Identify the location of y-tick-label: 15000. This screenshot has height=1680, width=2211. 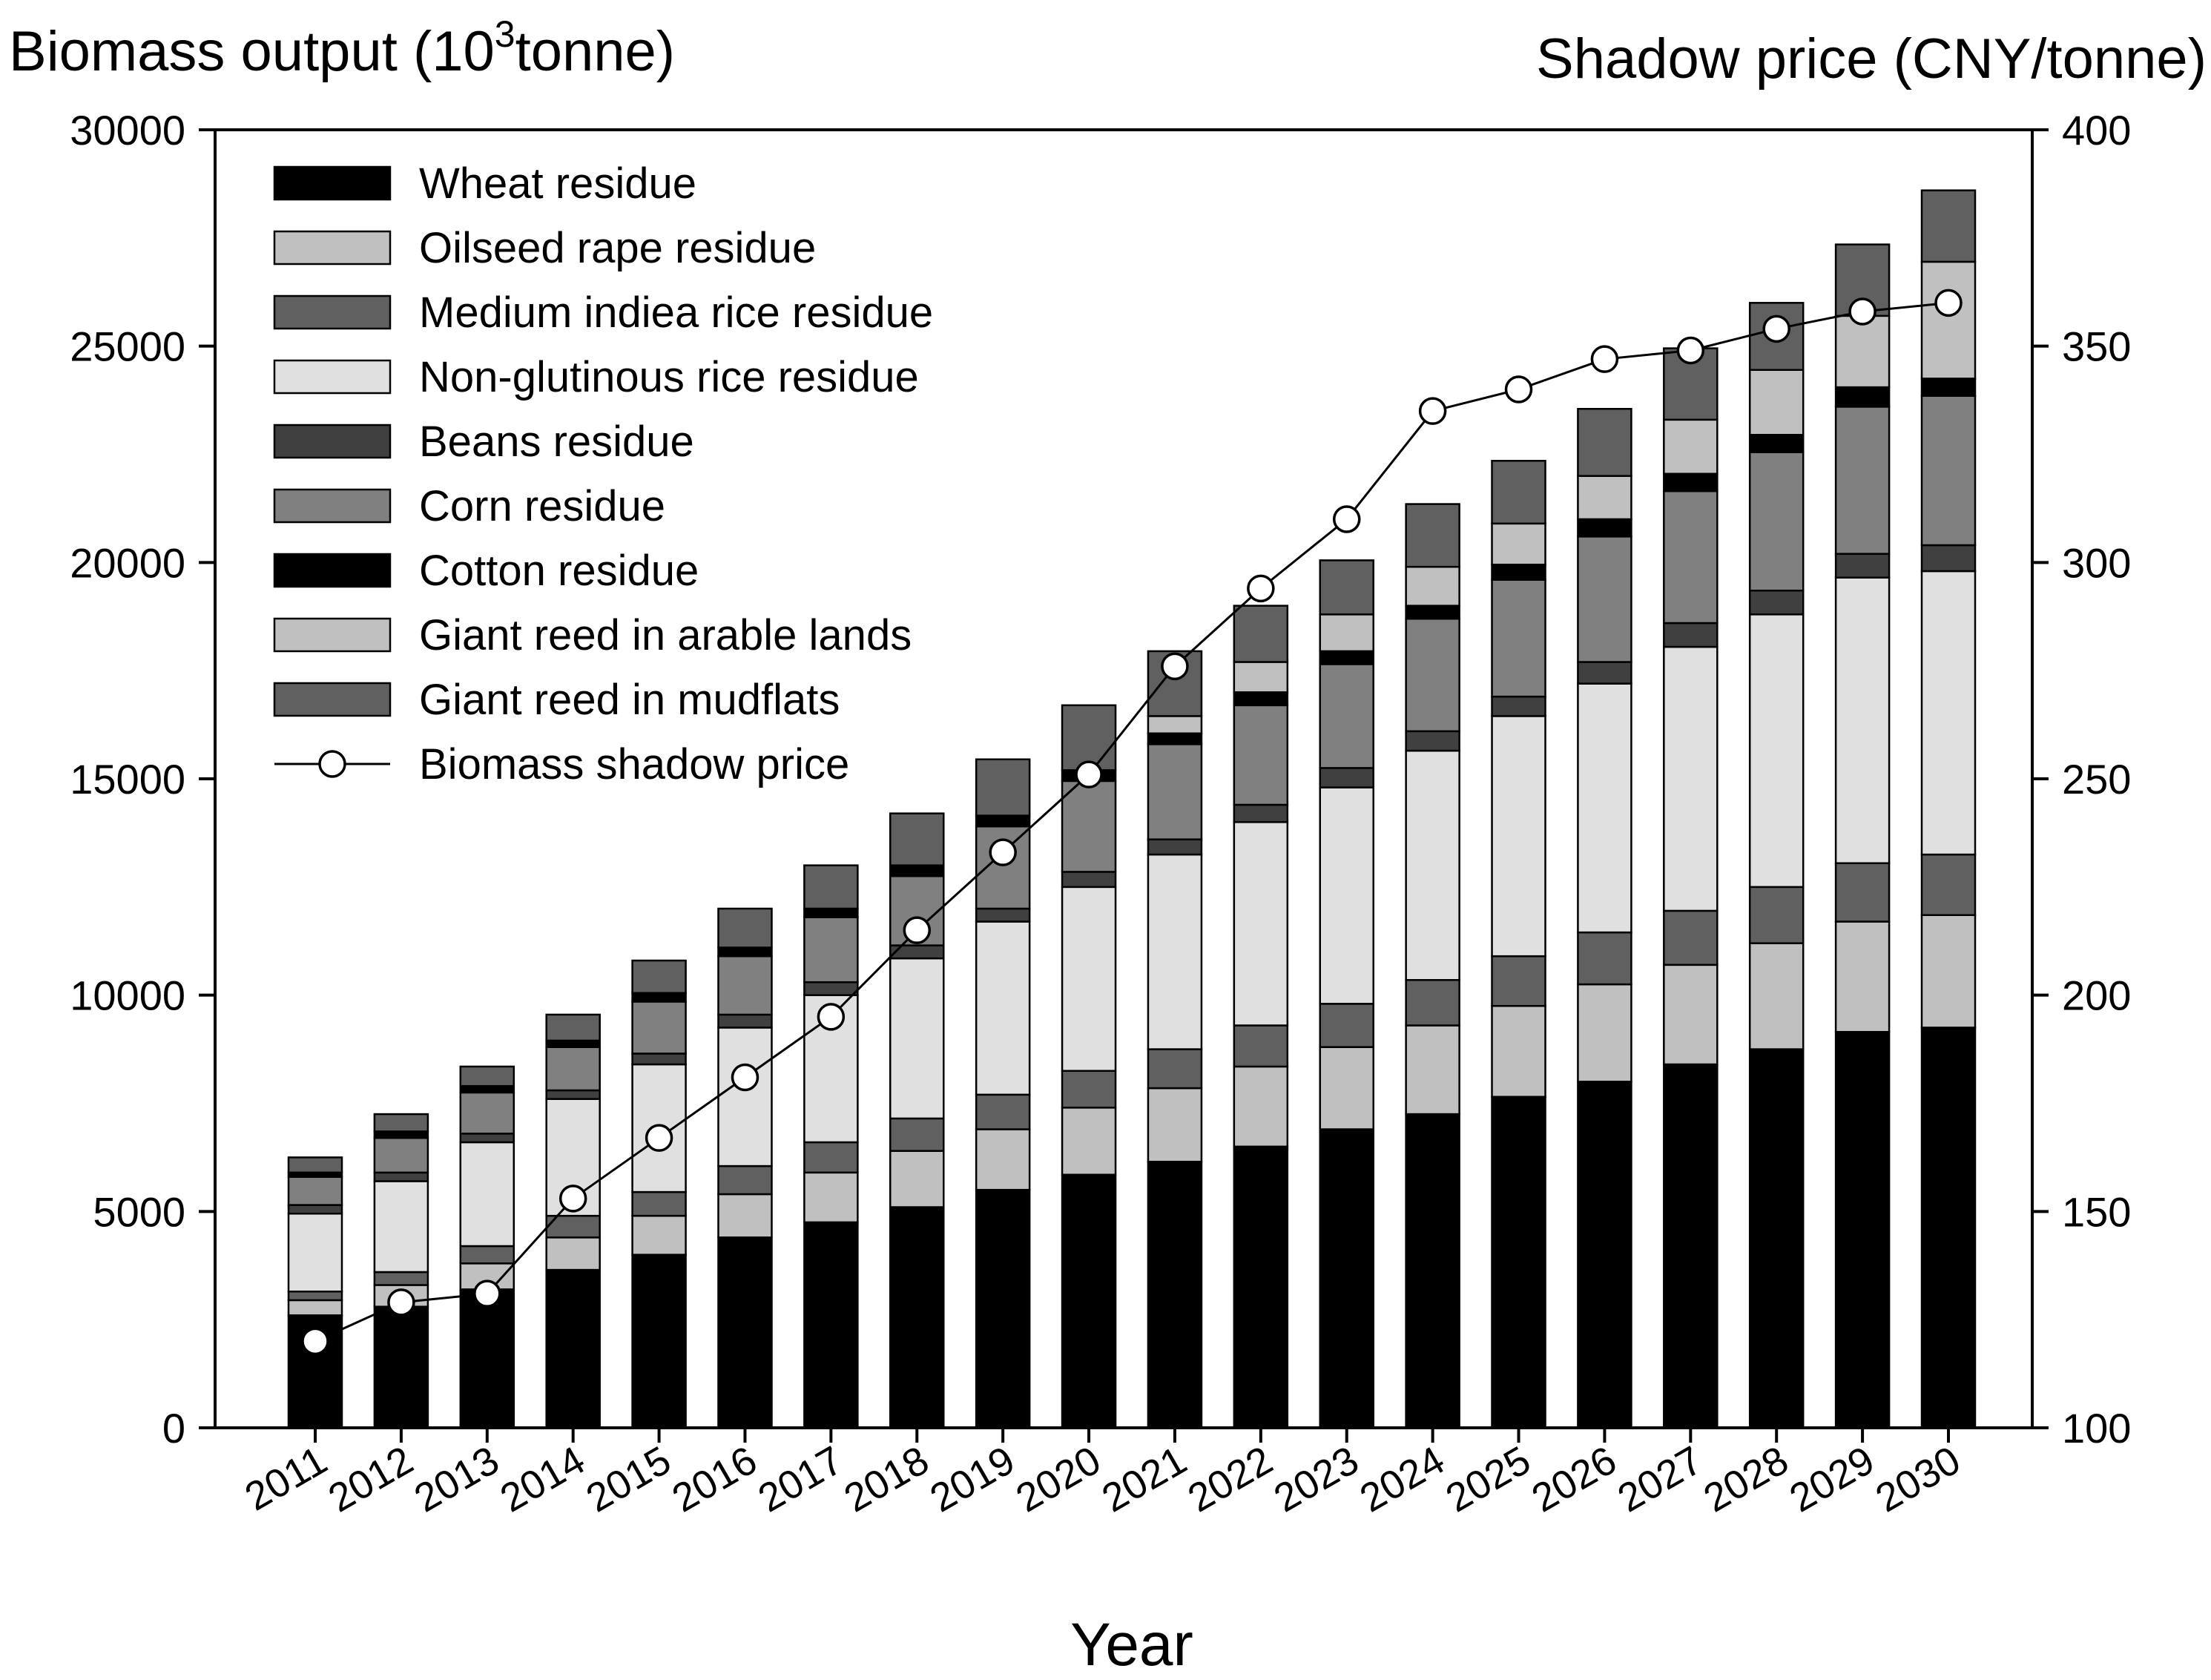
(127, 780).